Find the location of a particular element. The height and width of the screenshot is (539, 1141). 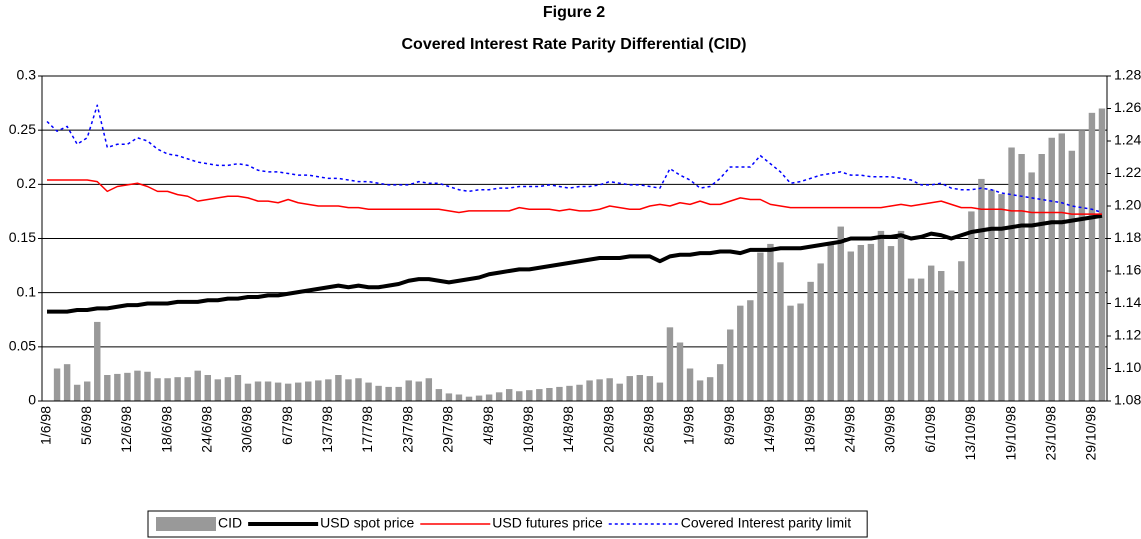

x-tick-label: 29/7/98 is located at coordinates (448, 429).